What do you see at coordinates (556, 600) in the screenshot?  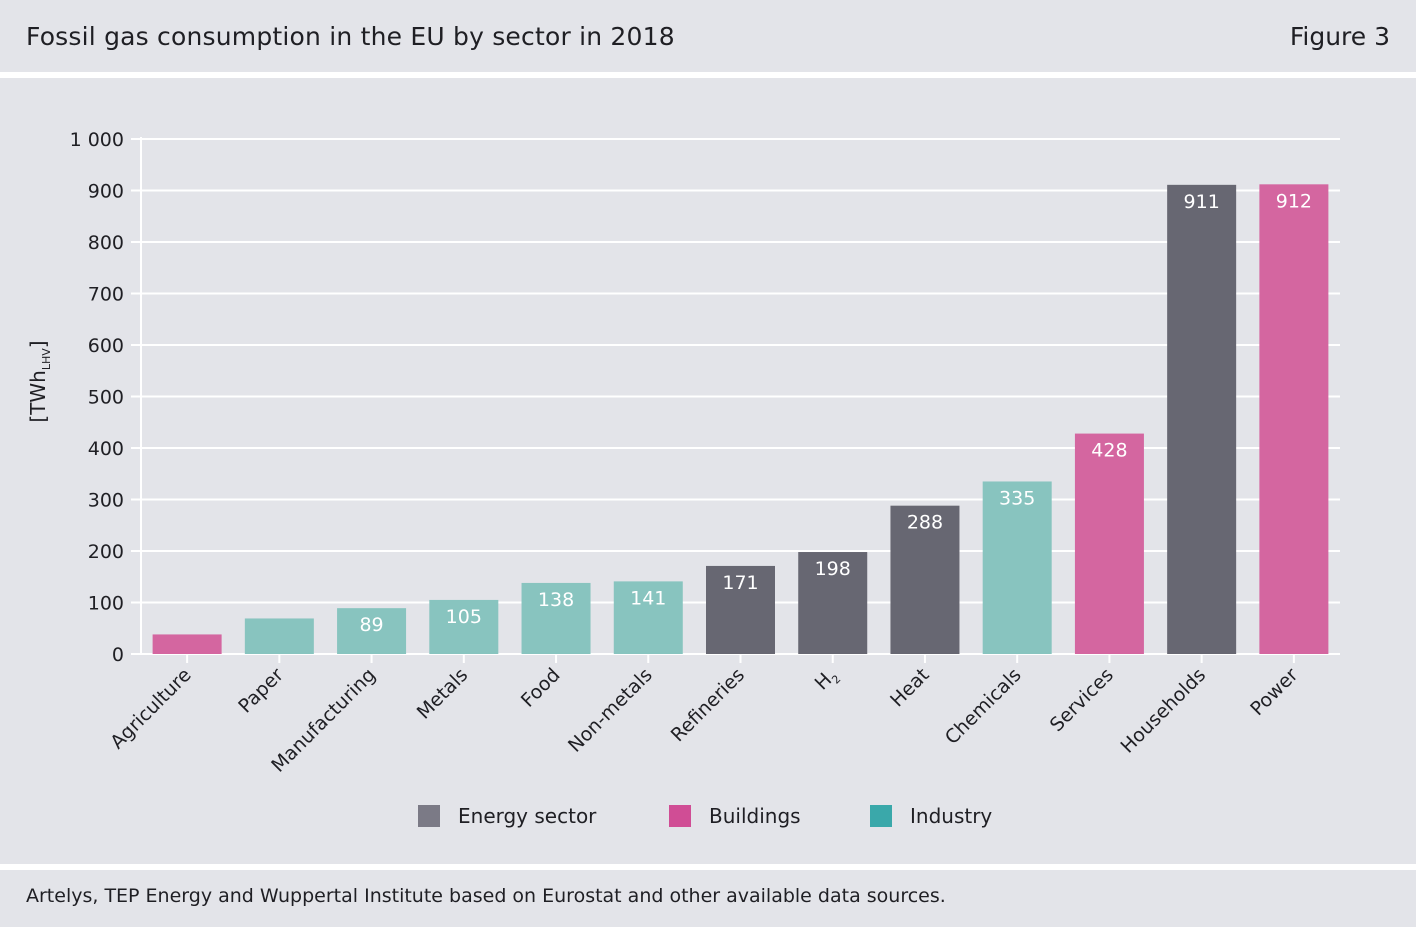 I see `bar-value-label: 138` at bounding box center [556, 600].